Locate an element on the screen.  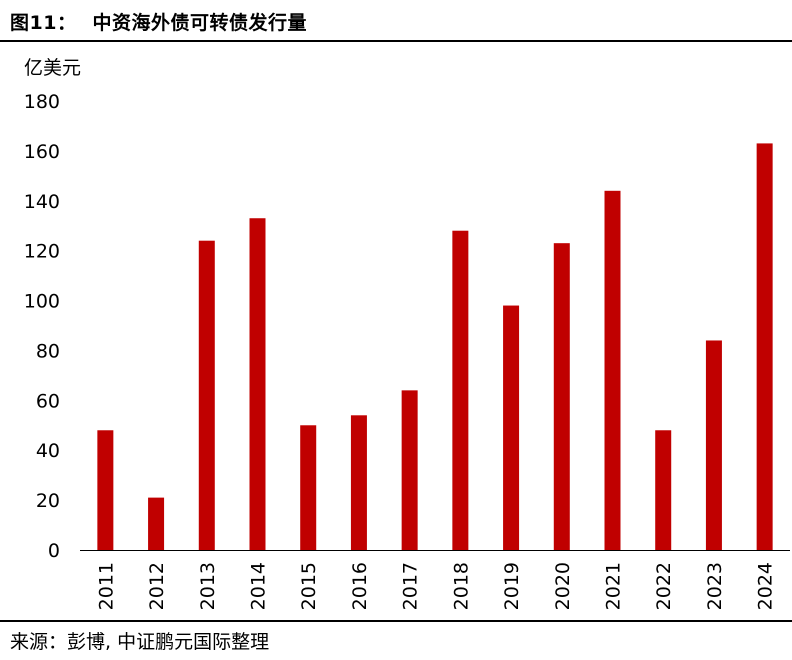
x-tick-label: 2018 is located at coordinates (461, 586).